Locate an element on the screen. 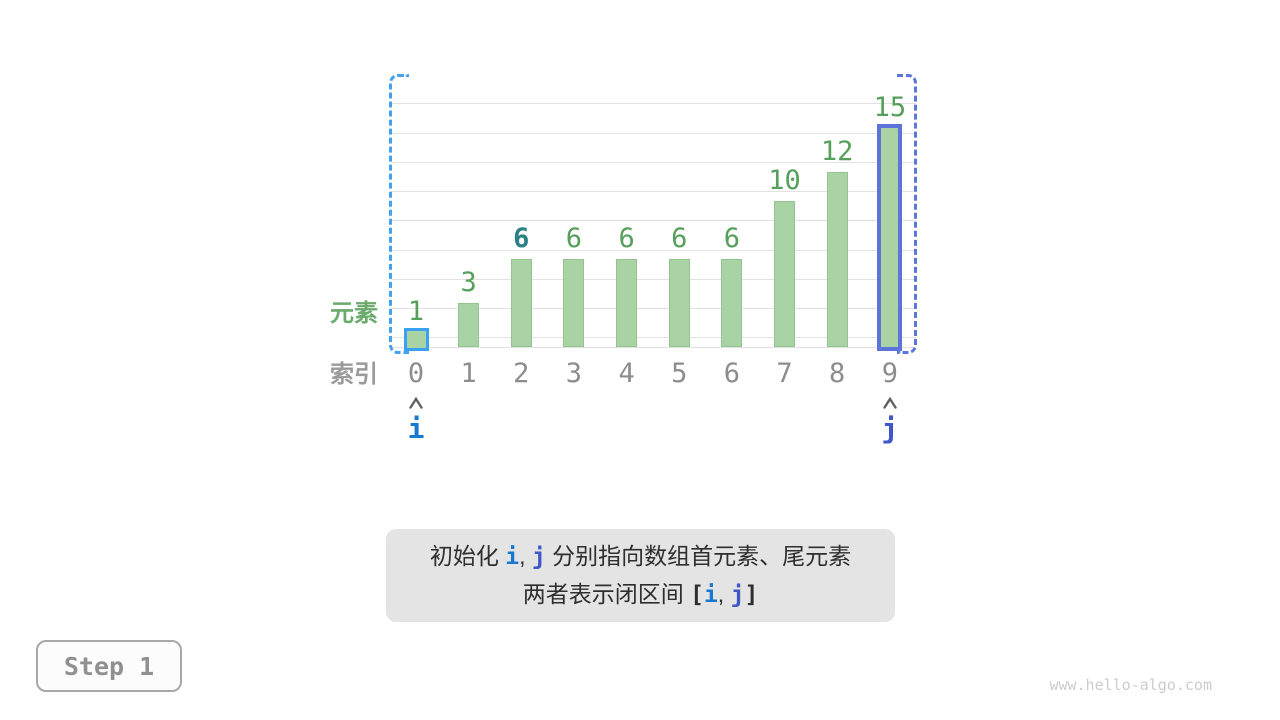 The height and width of the screenshot is (720, 1280). x-tick-label: 1 is located at coordinates (468, 373).